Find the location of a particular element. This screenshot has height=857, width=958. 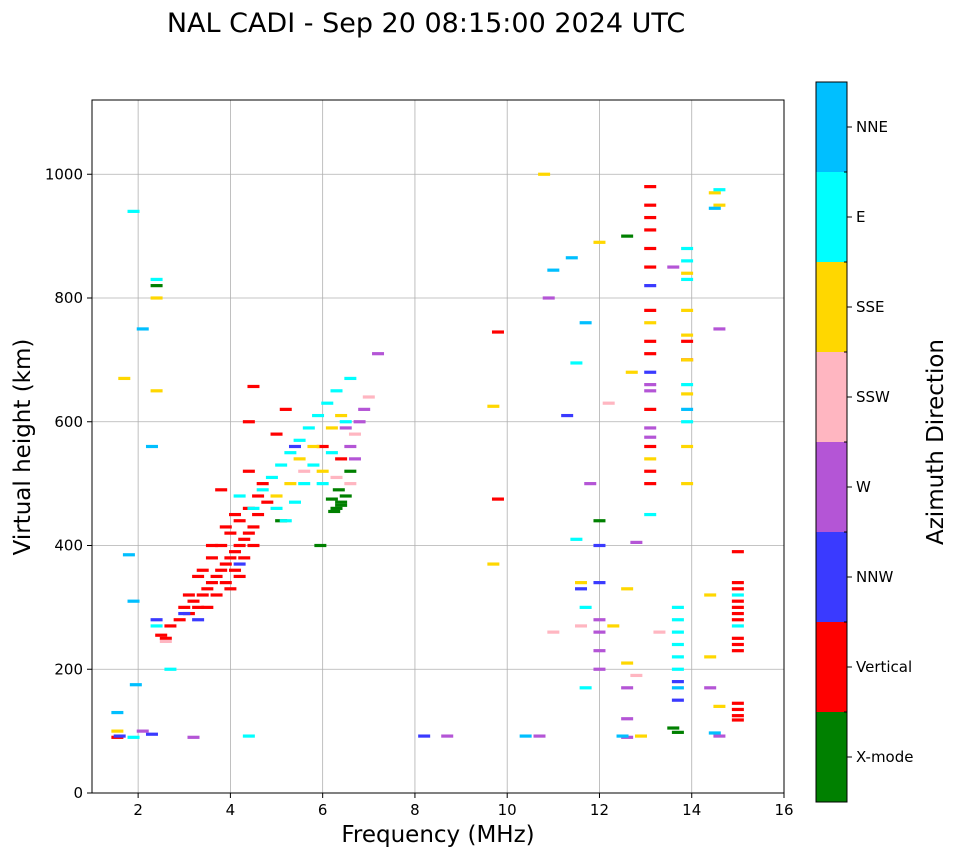

x-tick-label: 12 is located at coordinates (599, 810).